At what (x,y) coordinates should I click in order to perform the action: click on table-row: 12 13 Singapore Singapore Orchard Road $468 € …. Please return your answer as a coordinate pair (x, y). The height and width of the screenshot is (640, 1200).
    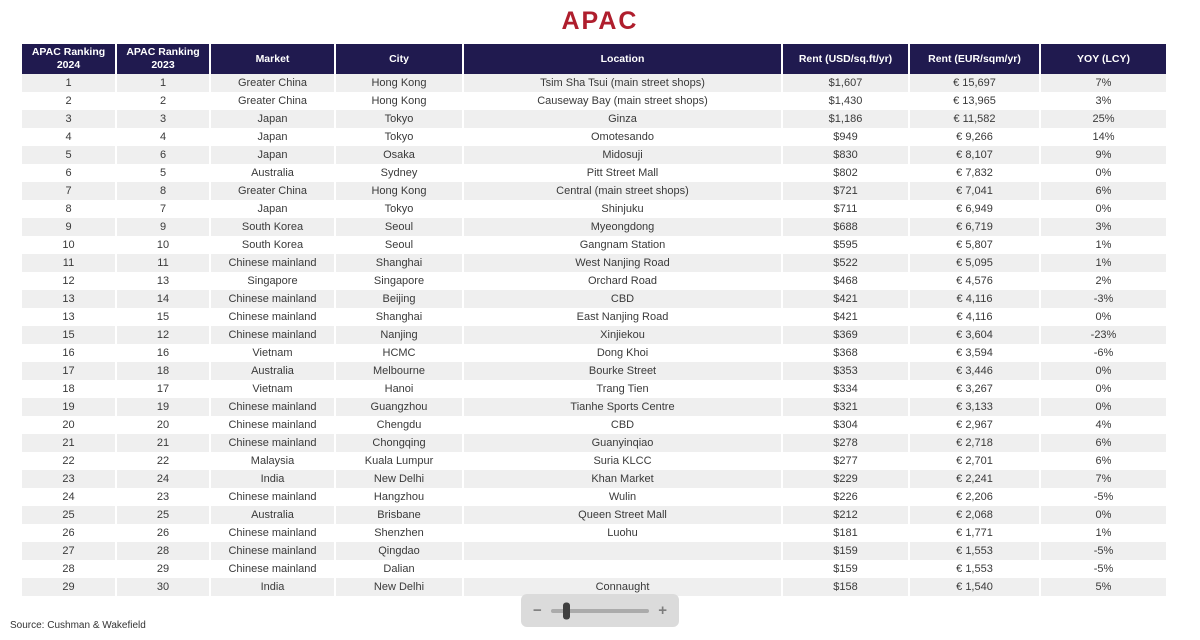
    Looking at the image, I should click on (594, 281).